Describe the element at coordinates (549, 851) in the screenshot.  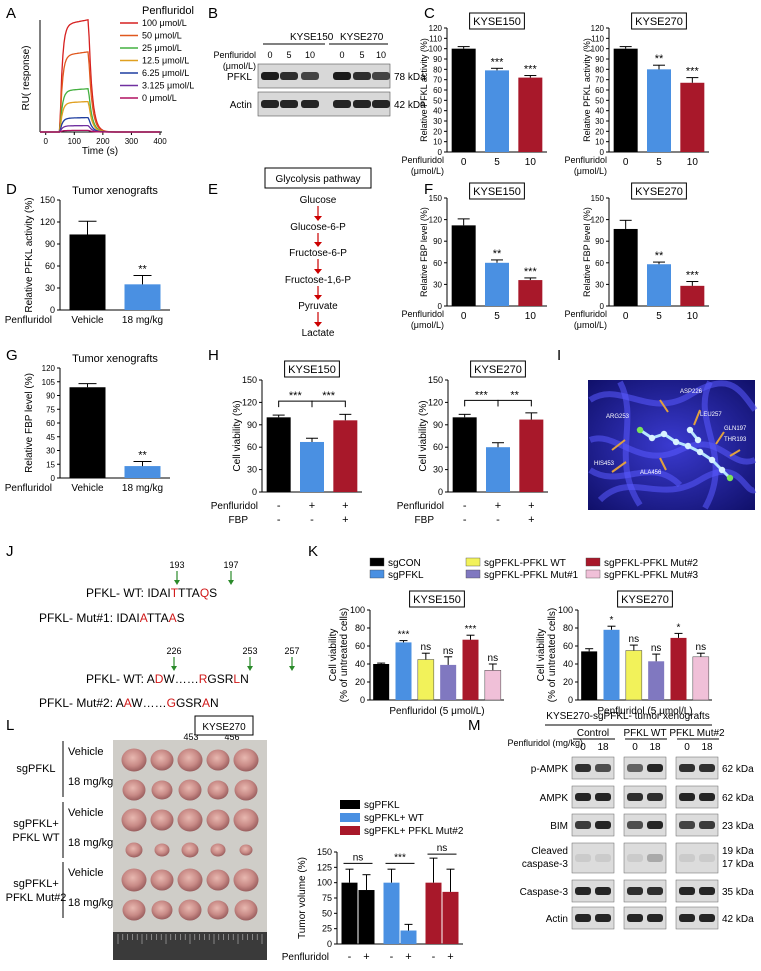
I see `blot-label: Cleaved` at that location.